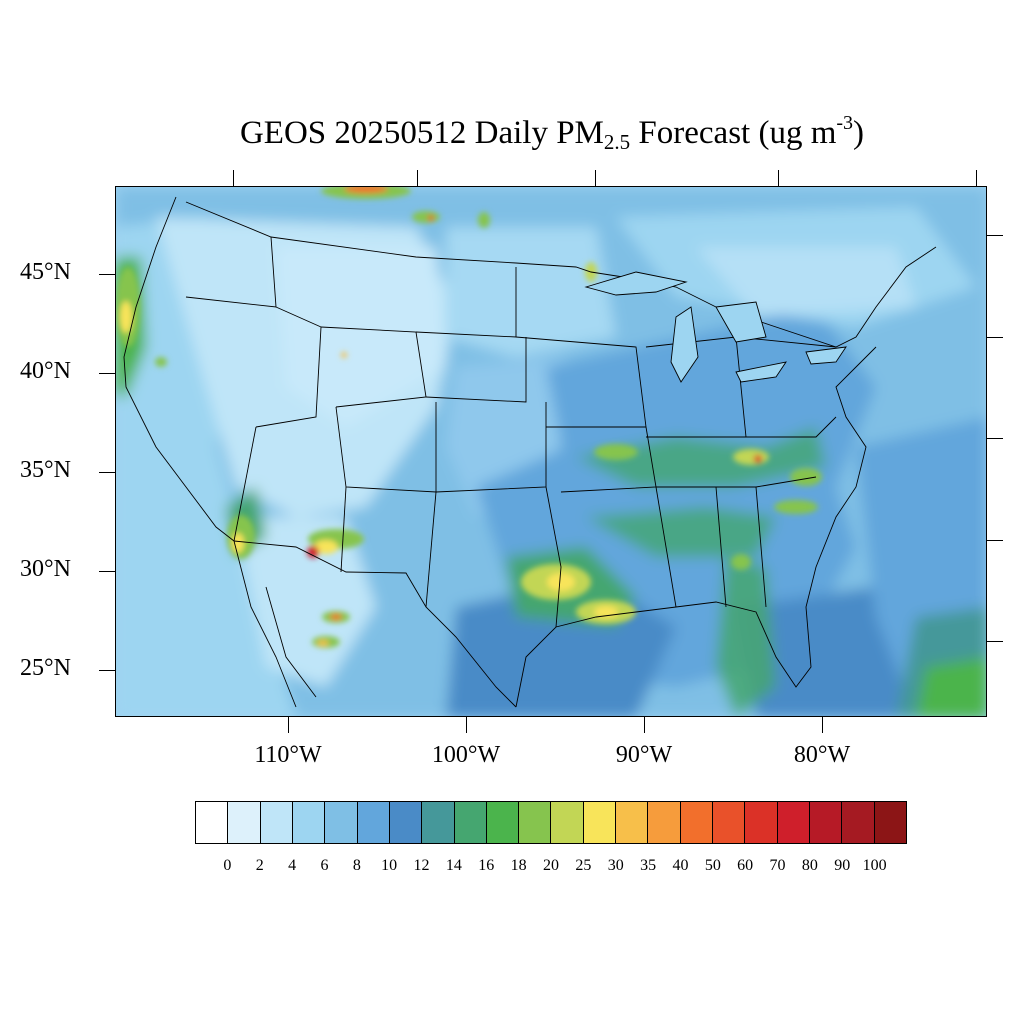 The image size is (1024, 1024). Describe the element at coordinates (45, 470) in the screenshot. I see `lat-label-35n: 35°N` at that location.